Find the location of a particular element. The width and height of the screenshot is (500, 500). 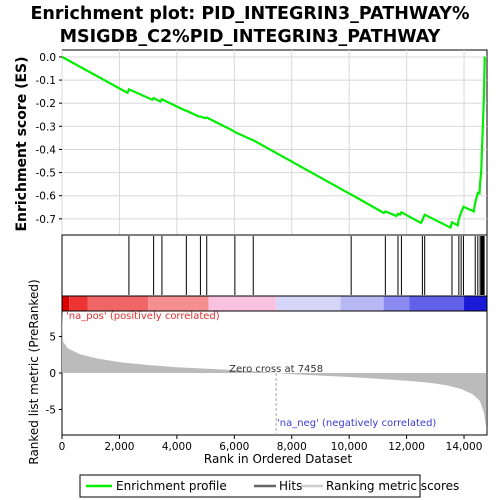

hits-panel-frame is located at coordinates (274, 265).